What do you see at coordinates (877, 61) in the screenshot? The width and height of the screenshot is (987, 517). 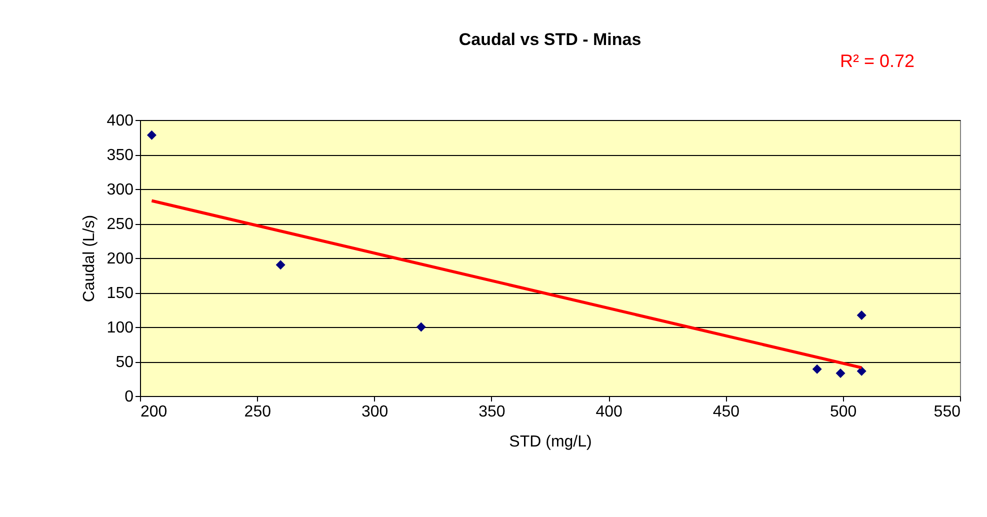 I see `text: R² = 0.72` at bounding box center [877, 61].